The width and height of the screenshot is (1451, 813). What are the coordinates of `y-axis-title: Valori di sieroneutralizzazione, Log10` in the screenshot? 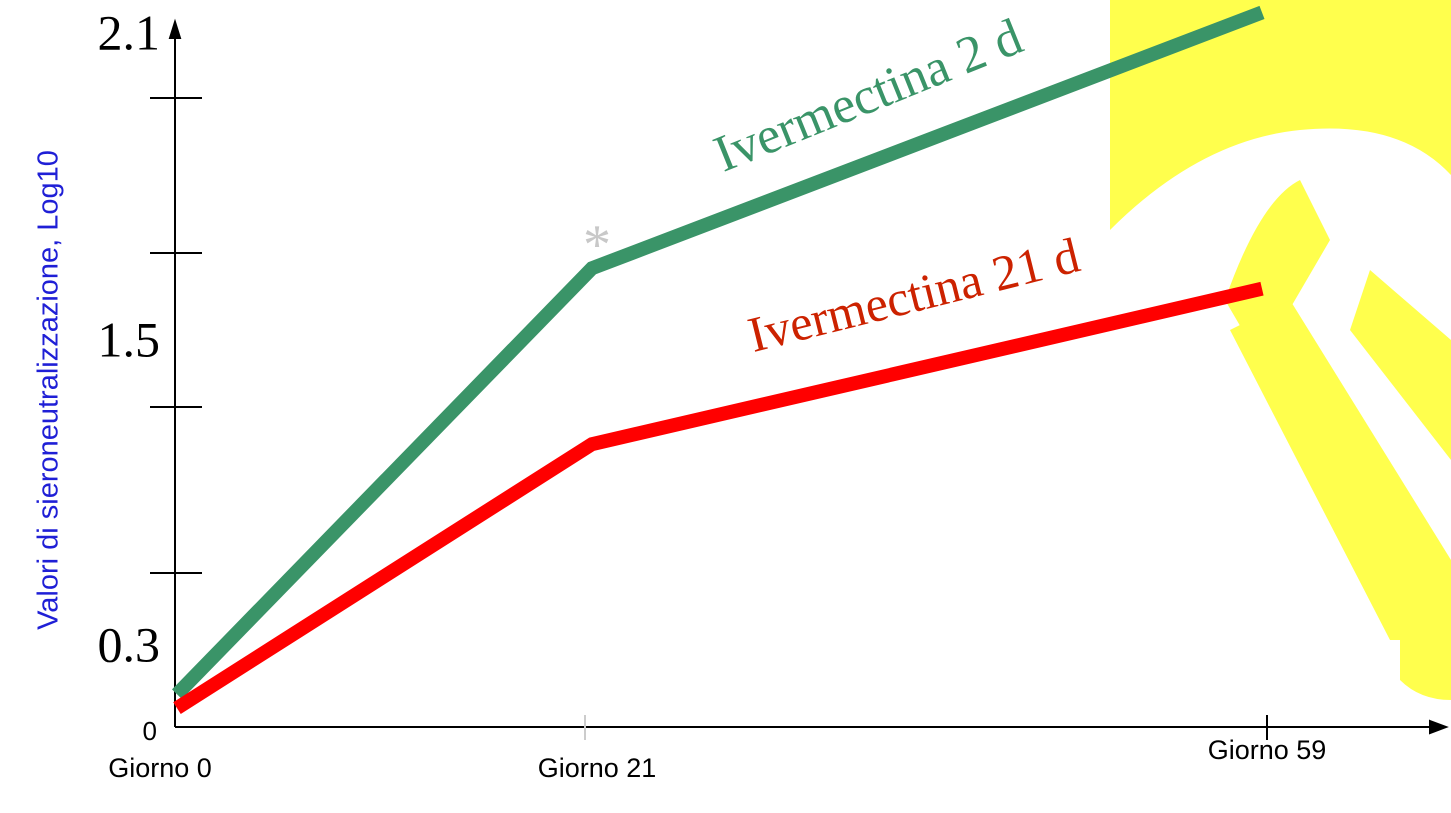 It's located at (49, 390).